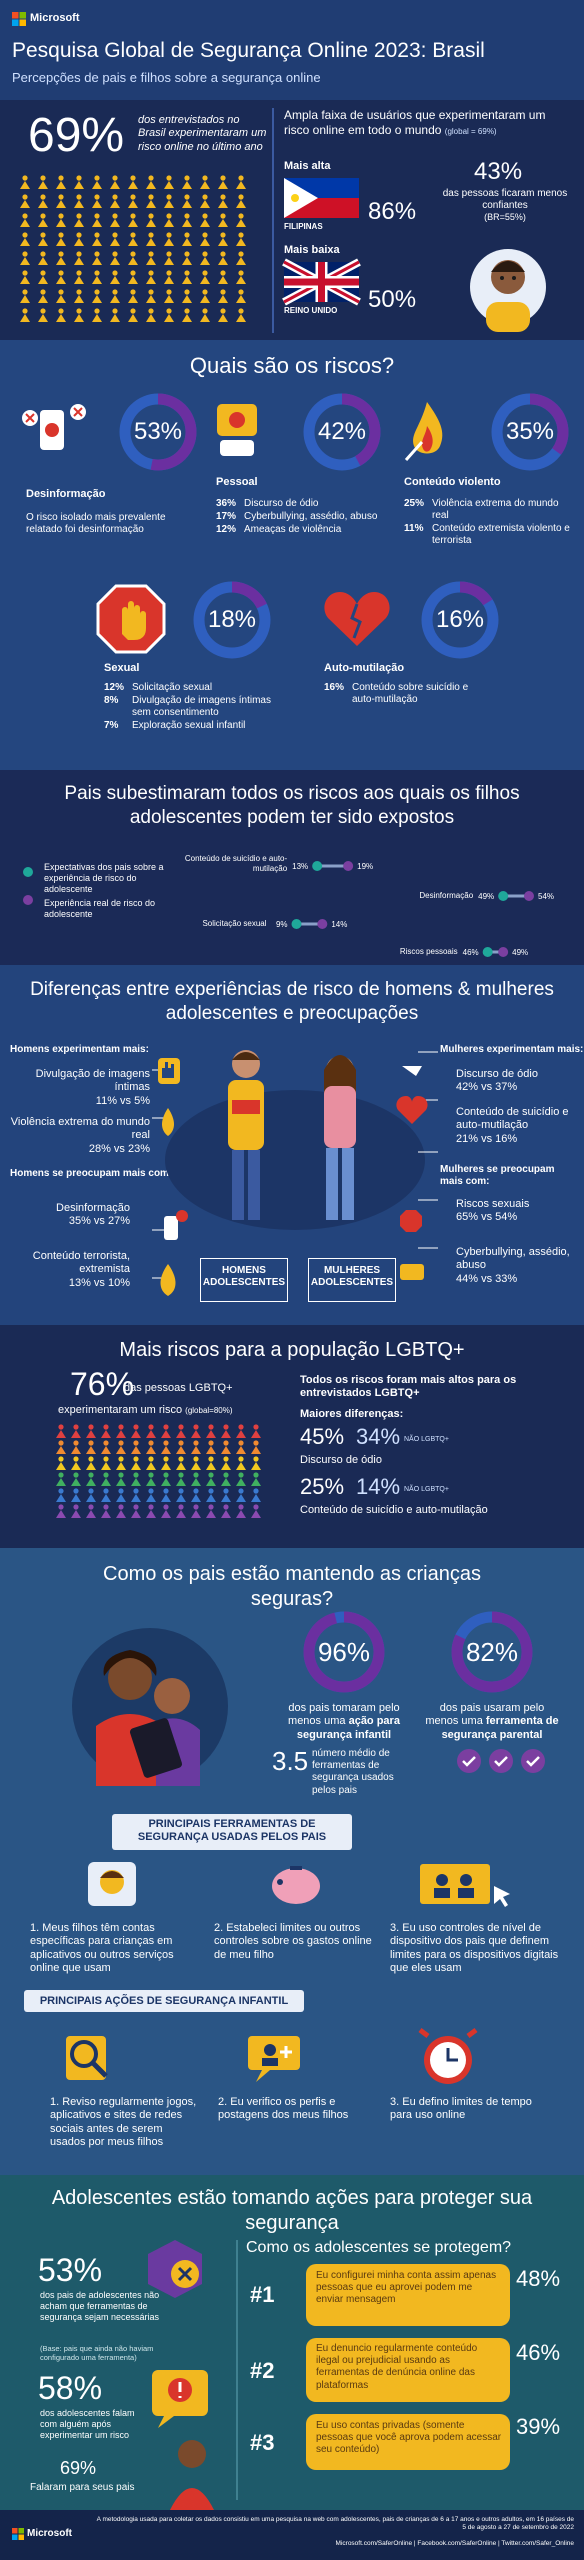  Describe the element at coordinates (122, 668) in the screenshot. I see `risk-name: Sexual` at that location.